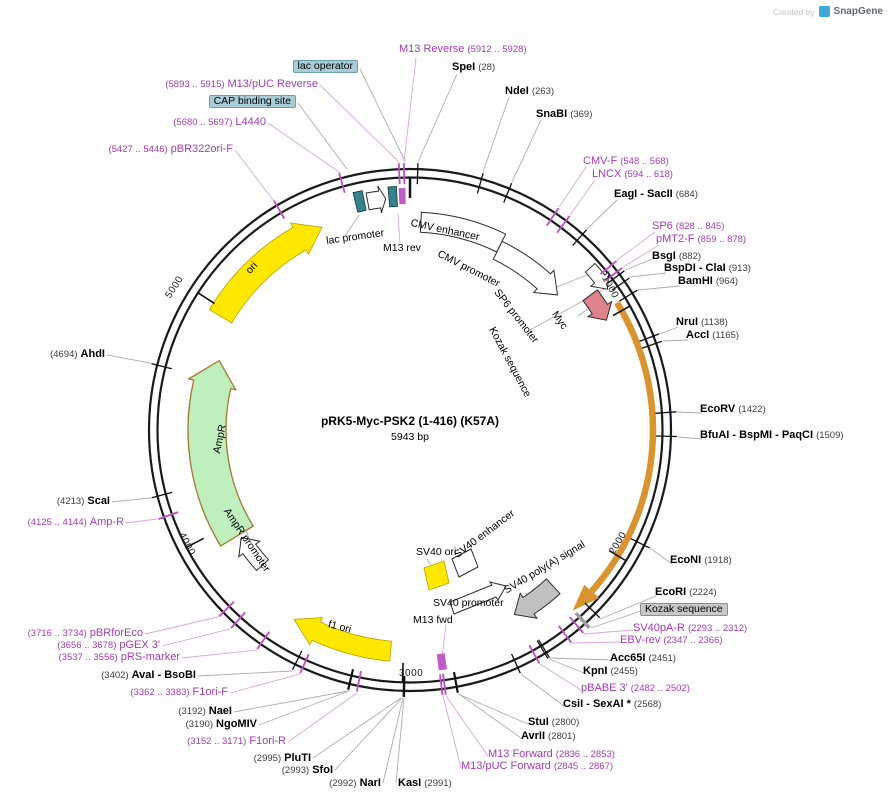 This screenshot has height=802, width=893. What do you see at coordinates (644, 161) in the screenshot?
I see `site-position: (548 .. 568)` at bounding box center [644, 161].